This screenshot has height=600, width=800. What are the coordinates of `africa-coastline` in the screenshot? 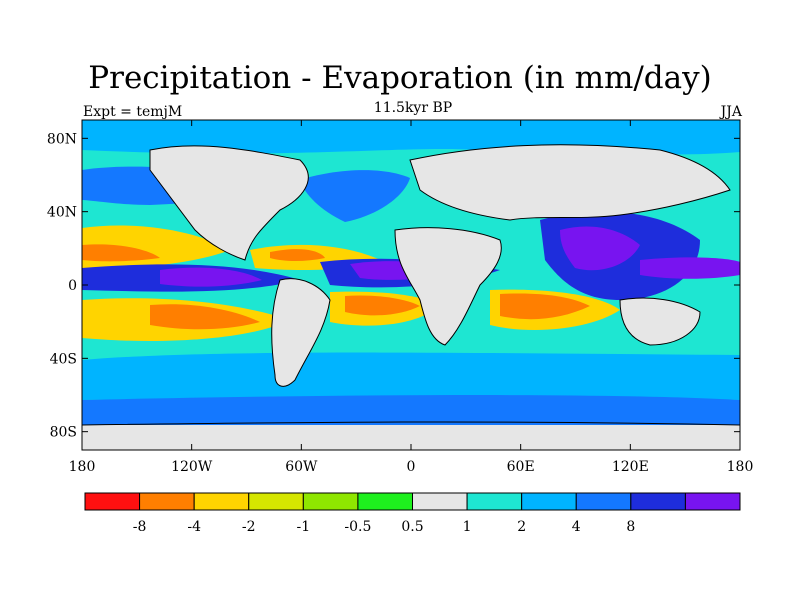 It's located at (448, 286).